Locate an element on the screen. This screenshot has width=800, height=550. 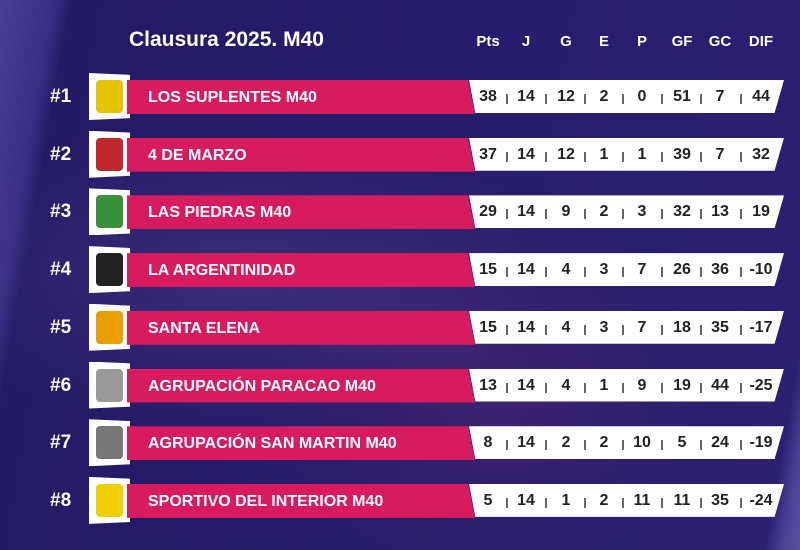
stat-p: 10 is located at coordinates (642, 443).